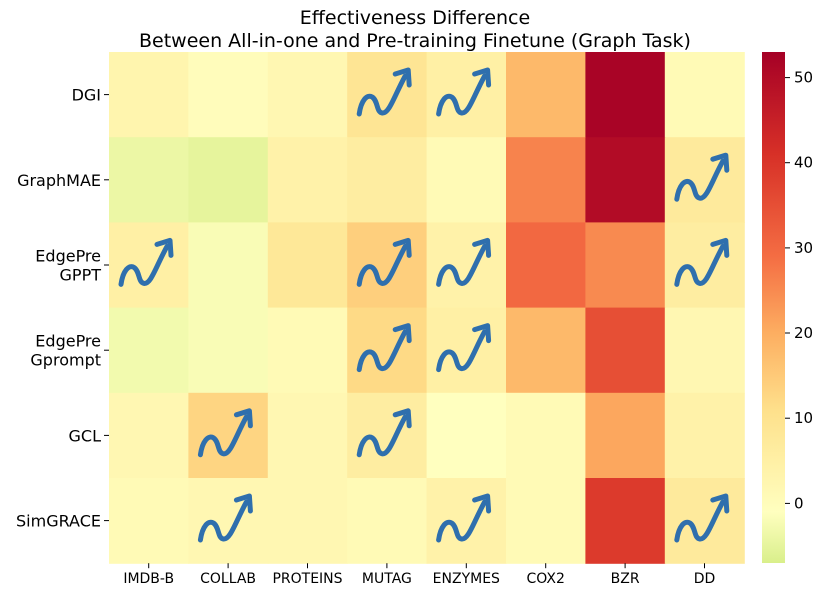 The width and height of the screenshot is (831, 599). Describe the element at coordinates (466, 579) in the screenshot. I see `column-label: ENZYMES` at that location.